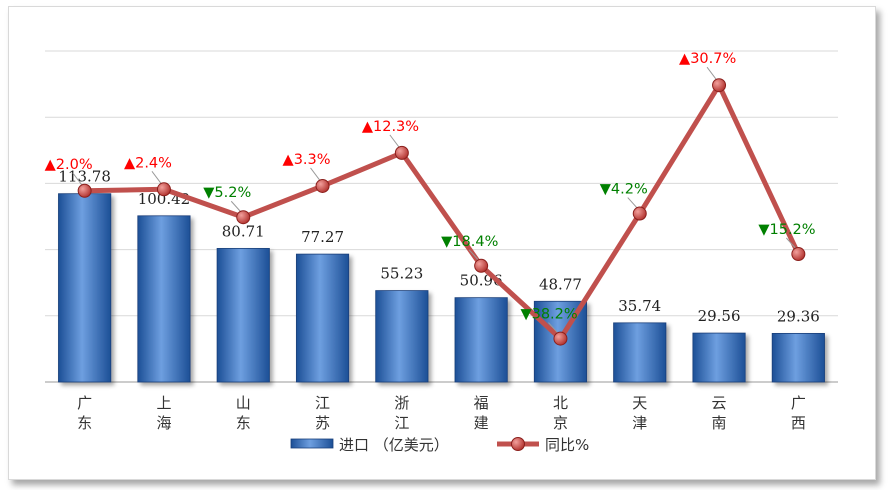 Image resolution: width=888 pixels, height=490 pixels. Describe the element at coordinates (227, 193) in the screenshot. I see `yoy-label: ▼5.2%` at that location.